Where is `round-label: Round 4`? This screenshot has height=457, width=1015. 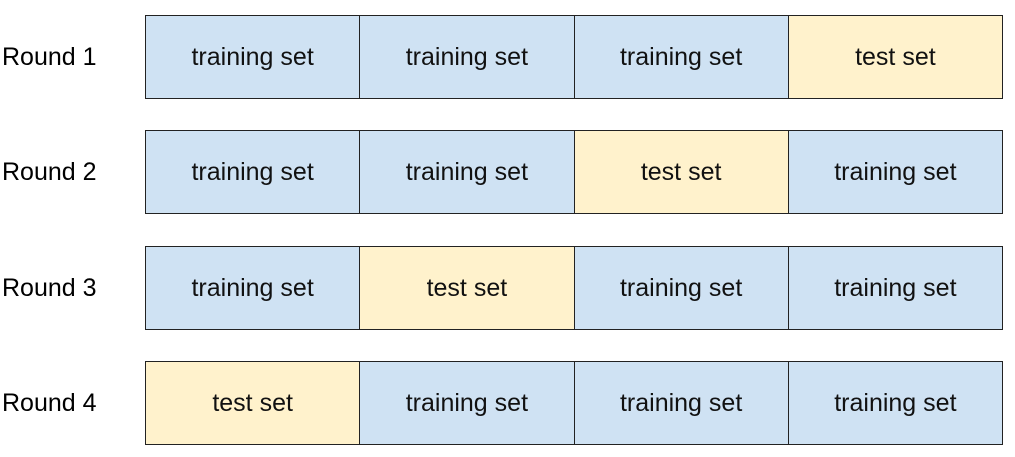
round-label: Round 4 is located at coordinates (49, 403).